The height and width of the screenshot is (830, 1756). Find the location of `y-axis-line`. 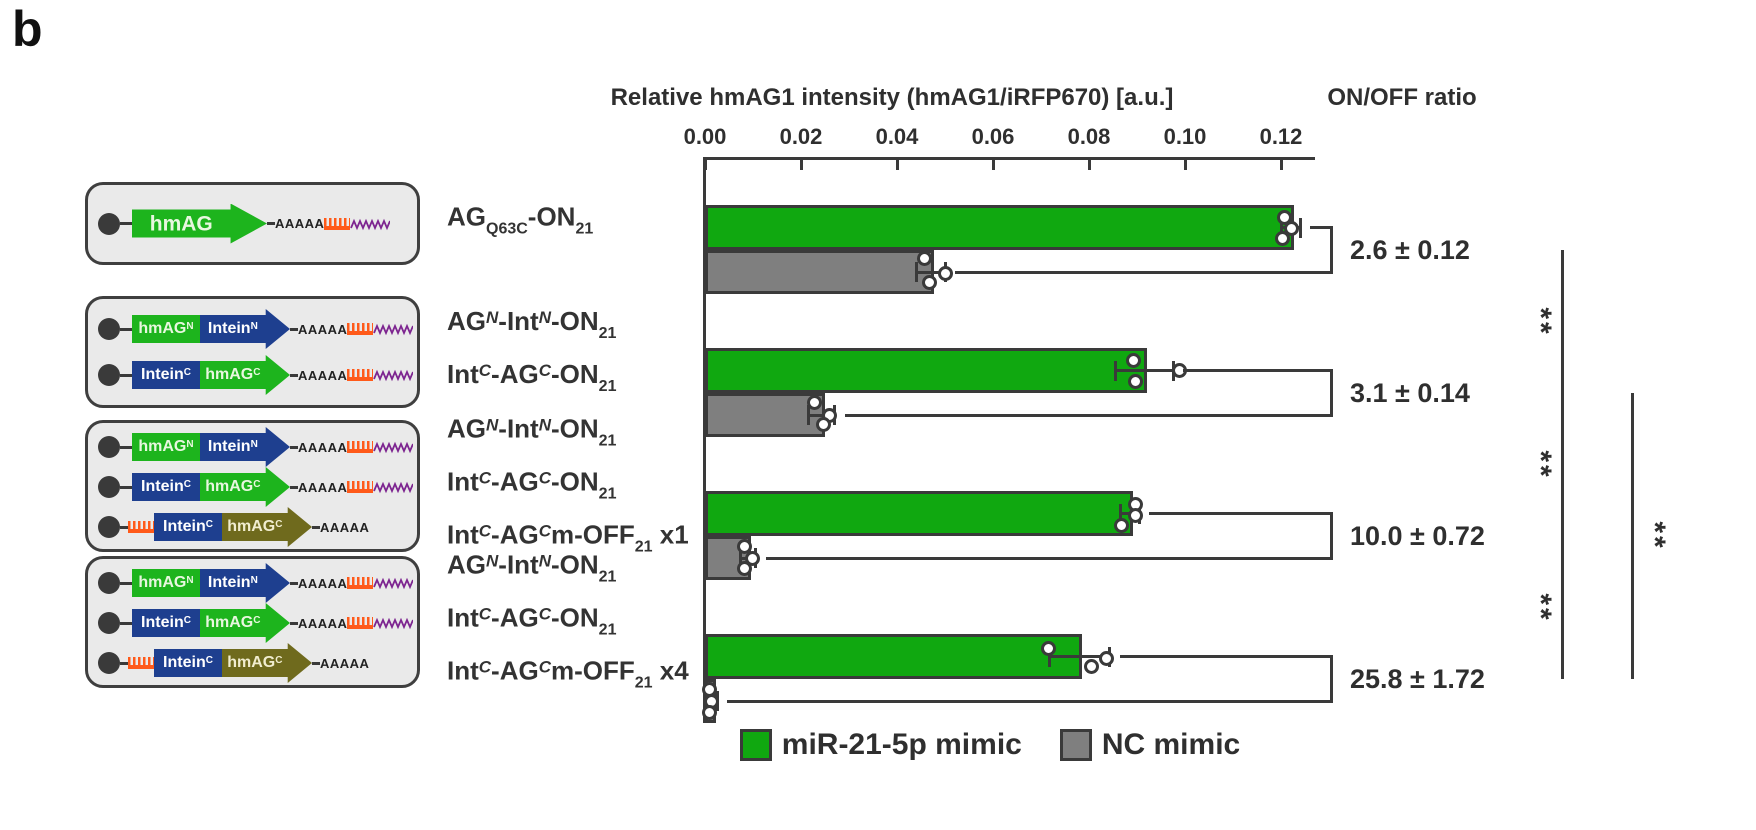

y-axis-line is located at coordinates (704, 440).